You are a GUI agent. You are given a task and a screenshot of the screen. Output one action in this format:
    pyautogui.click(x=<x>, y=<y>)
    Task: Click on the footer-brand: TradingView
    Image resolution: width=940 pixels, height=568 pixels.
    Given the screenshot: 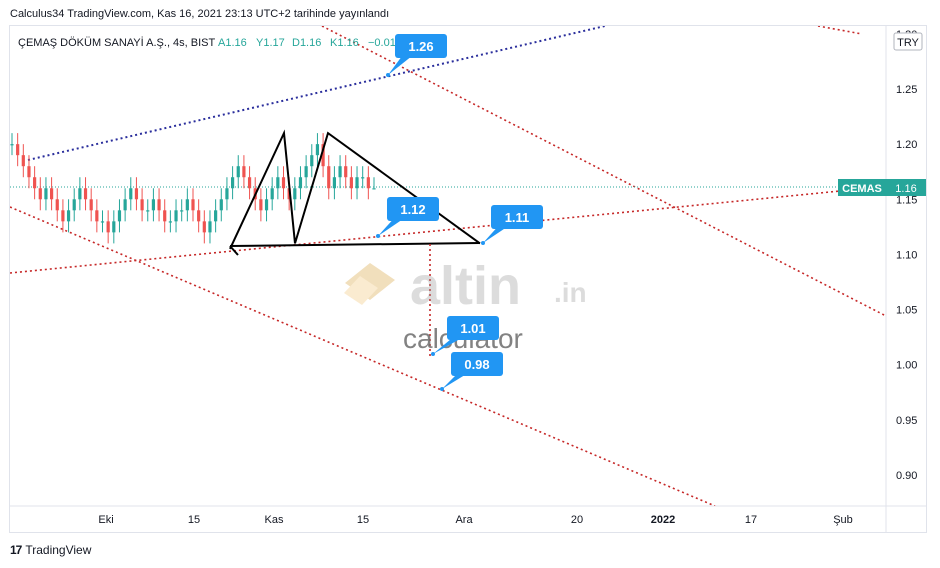 What is the action you would take?
    pyautogui.click(x=58, y=550)
    